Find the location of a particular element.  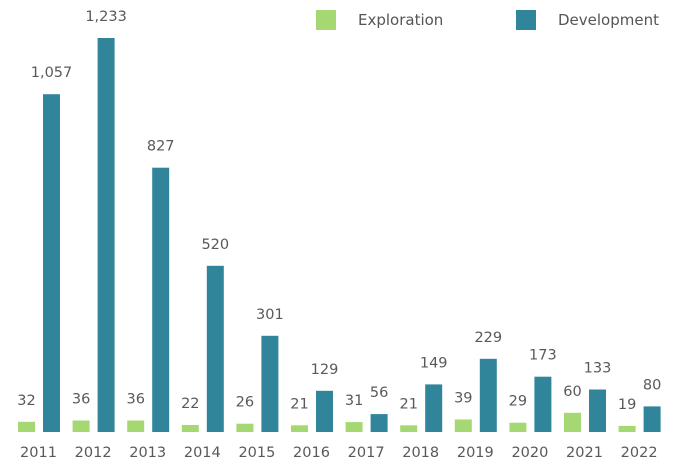

exploration-bar-2011 is located at coordinates (26, 426).